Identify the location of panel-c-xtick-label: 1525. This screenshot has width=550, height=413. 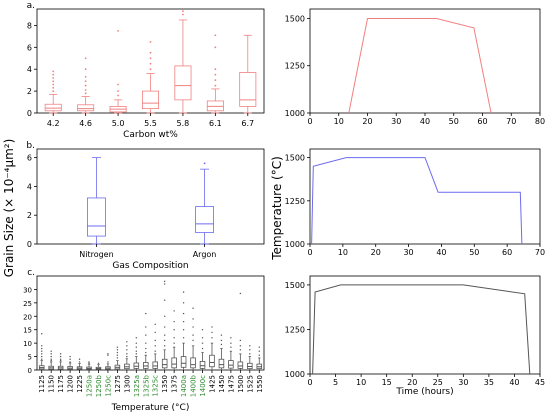
(250, 384).